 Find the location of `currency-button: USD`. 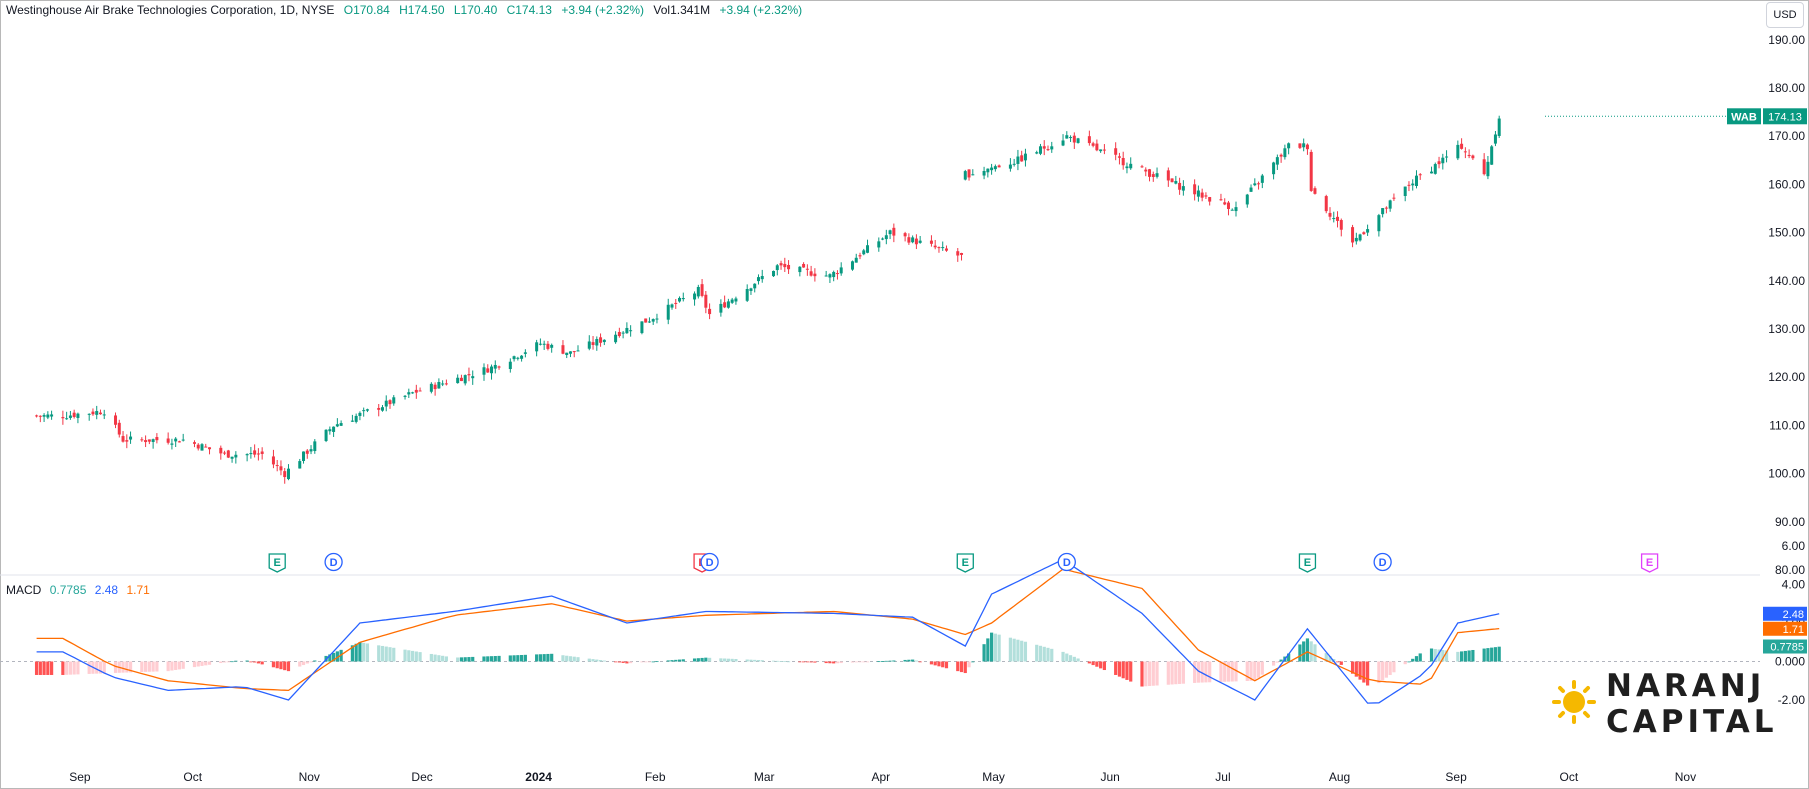

currency-button: USD is located at coordinates (1785, 15).